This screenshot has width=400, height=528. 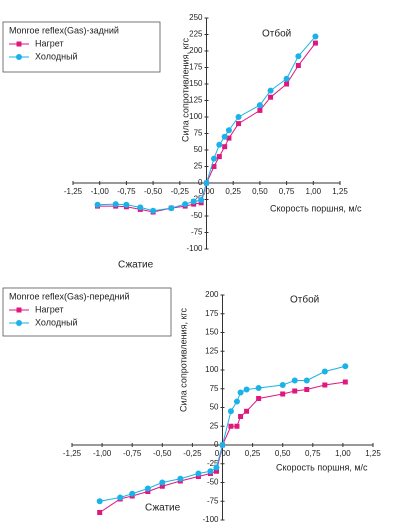 I want to click on x-axis-label: Скорость поршня, м/с, so click(x=316, y=208).